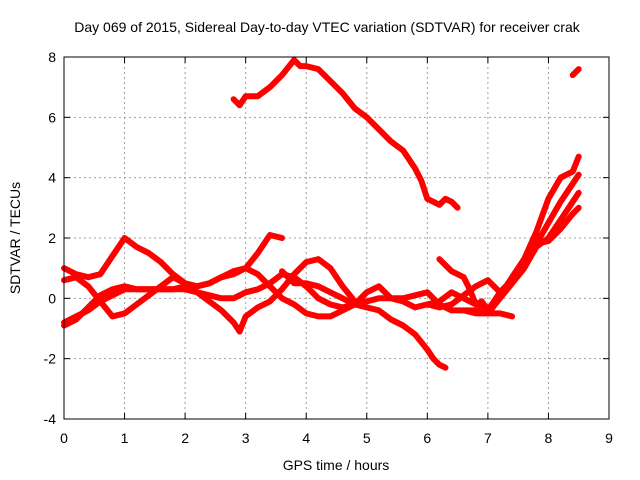 The width and height of the screenshot is (640, 480). I want to click on y-tick-label: -2, so click(50, 359).